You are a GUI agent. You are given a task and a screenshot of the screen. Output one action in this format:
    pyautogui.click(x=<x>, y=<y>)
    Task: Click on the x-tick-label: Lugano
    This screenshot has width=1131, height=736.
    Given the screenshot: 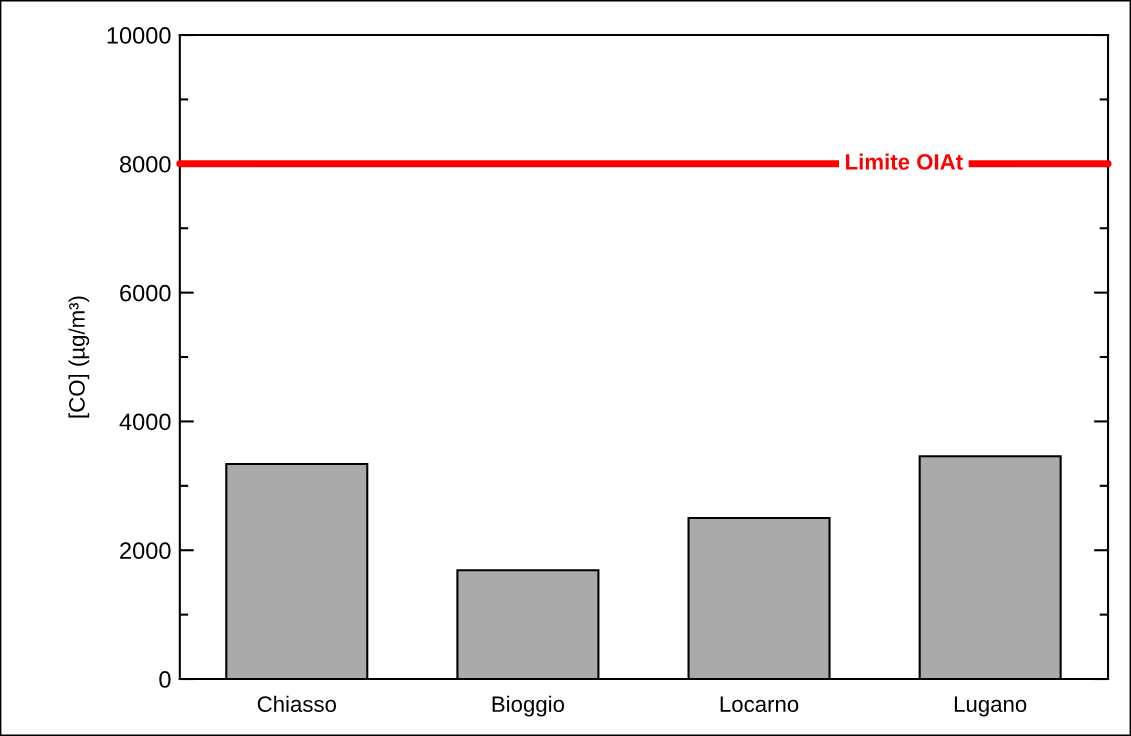 What is the action you would take?
    pyautogui.click(x=990, y=706)
    